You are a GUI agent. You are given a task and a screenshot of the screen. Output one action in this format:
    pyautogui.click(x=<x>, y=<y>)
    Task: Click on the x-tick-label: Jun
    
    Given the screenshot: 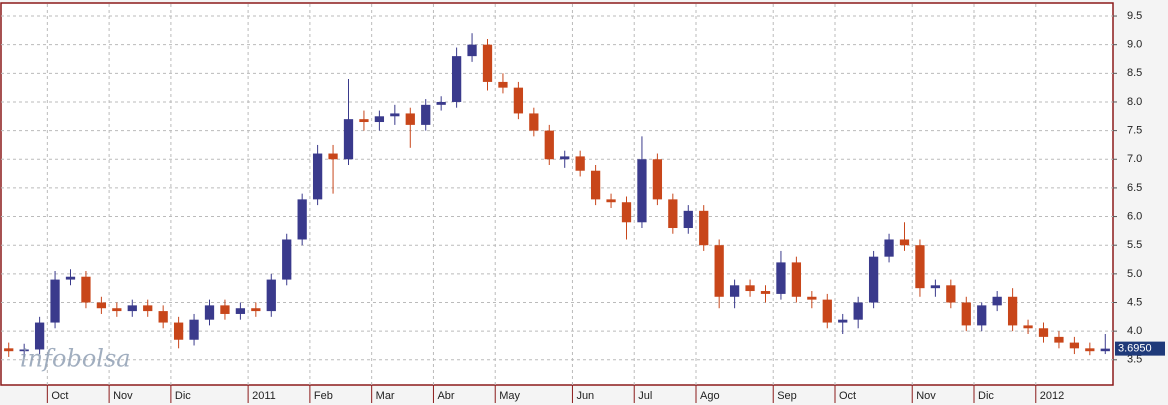 What is the action you would take?
    pyautogui.click(x=585, y=396)
    